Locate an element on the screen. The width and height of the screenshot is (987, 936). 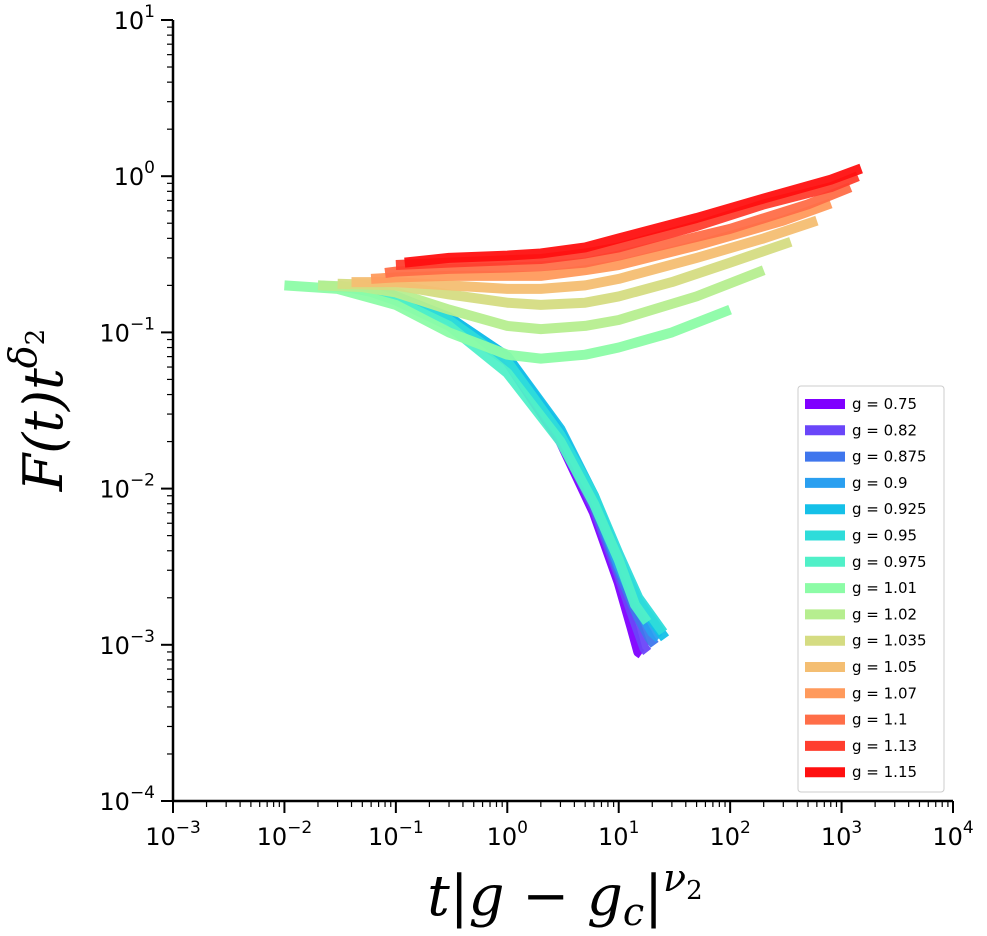
x-tick-label: 10⁻³ is located at coordinates (173, 834).